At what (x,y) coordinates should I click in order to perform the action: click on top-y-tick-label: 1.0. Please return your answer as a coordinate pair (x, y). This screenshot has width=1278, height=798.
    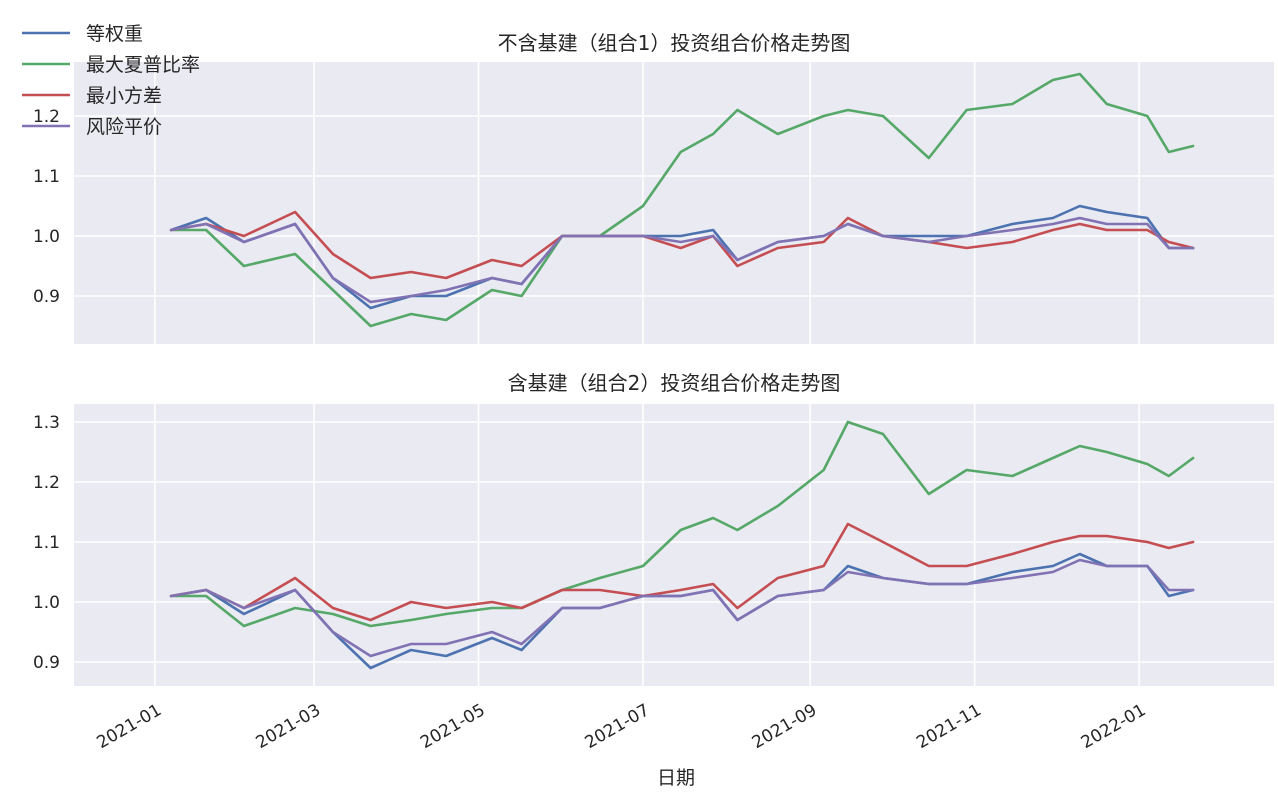
    Looking at the image, I should click on (46, 237).